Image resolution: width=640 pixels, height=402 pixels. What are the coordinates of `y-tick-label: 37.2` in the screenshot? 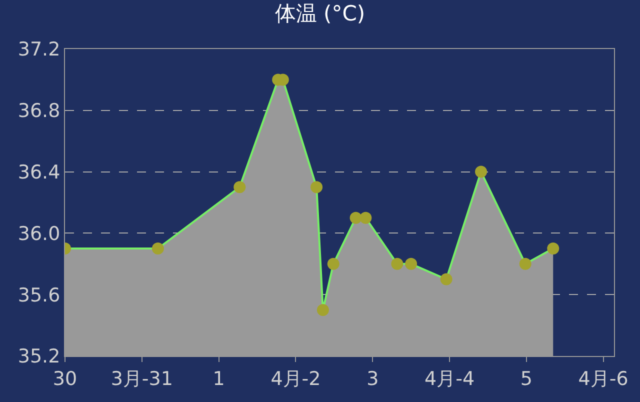 It's located at (39, 49).